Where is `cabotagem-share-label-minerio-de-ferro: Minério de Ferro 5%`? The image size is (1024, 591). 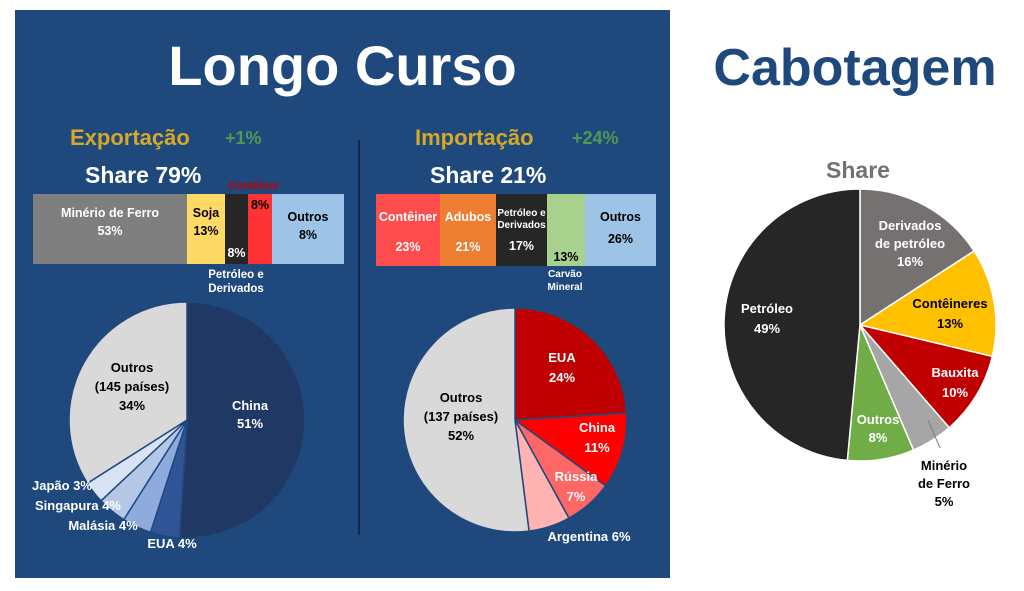 cabotagem-share-label-minerio-de-ferro: Minério de Ferro 5% is located at coordinates (944, 483).